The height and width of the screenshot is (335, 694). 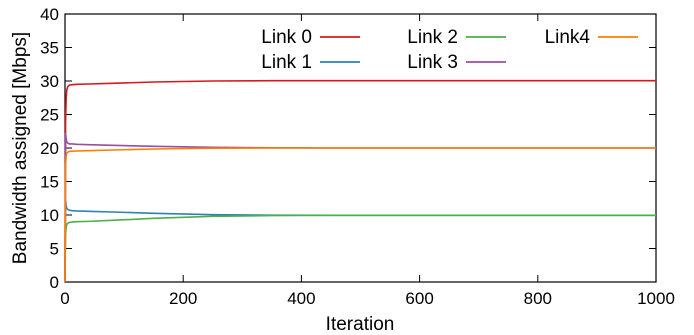 I want to click on y-tick-label: 35, so click(x=49, y=48).